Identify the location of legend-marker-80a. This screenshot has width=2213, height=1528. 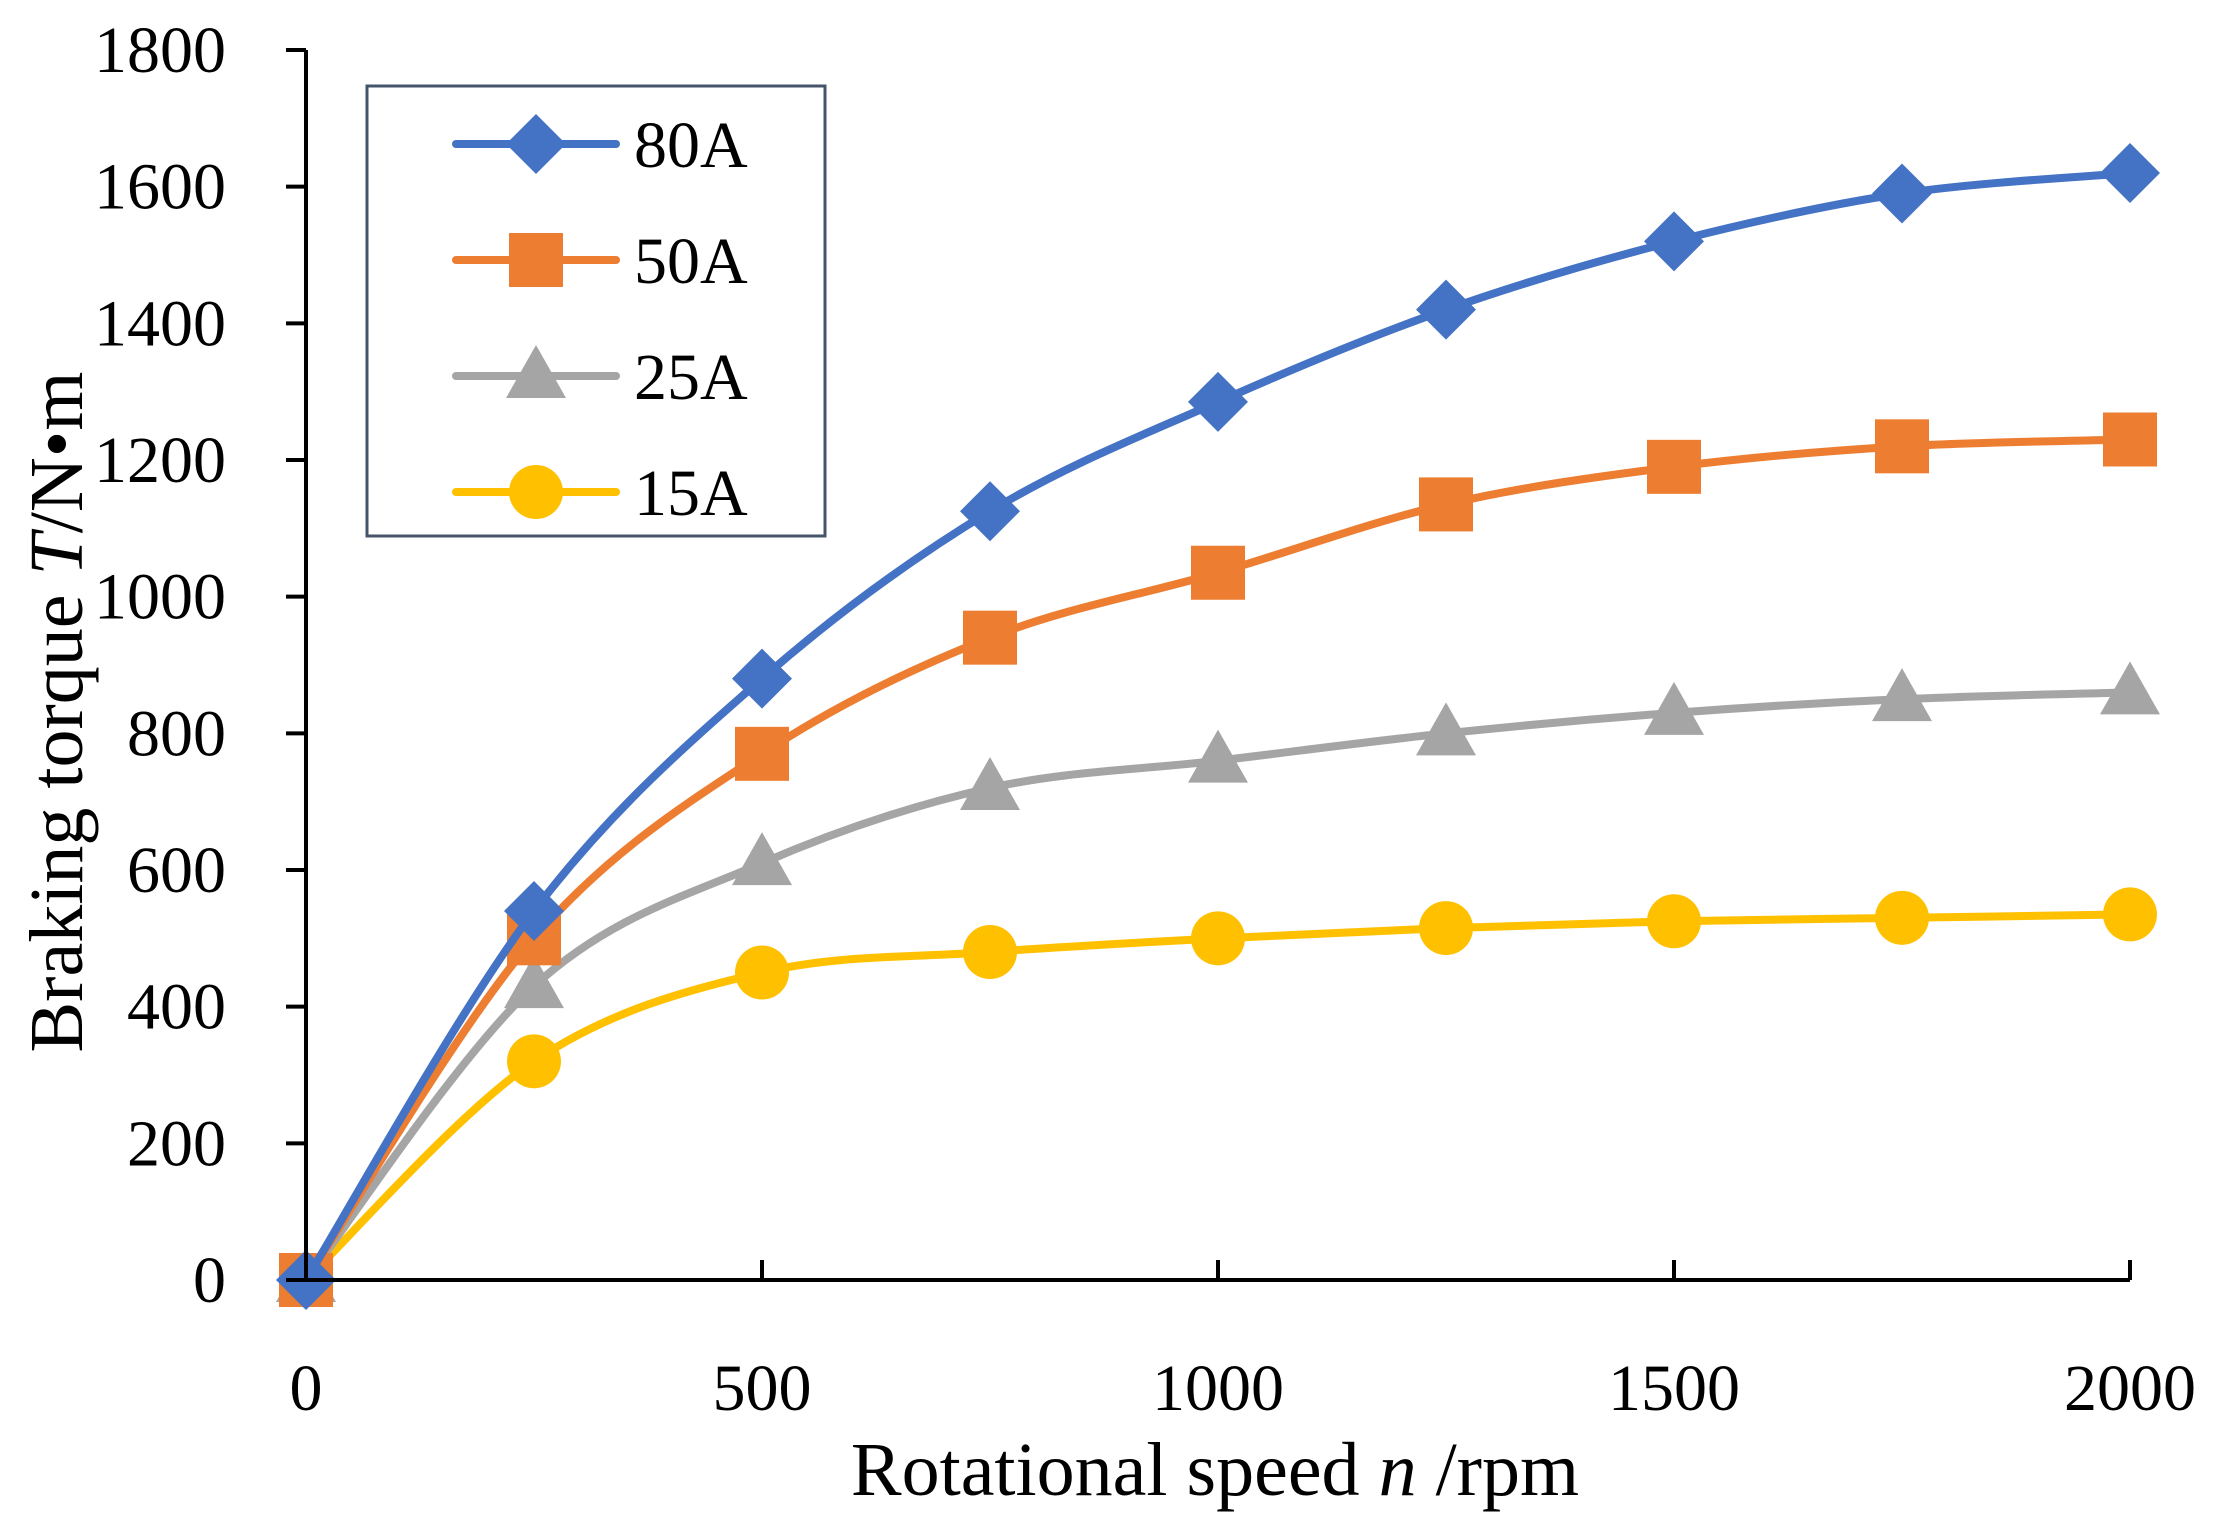
(536, 144).